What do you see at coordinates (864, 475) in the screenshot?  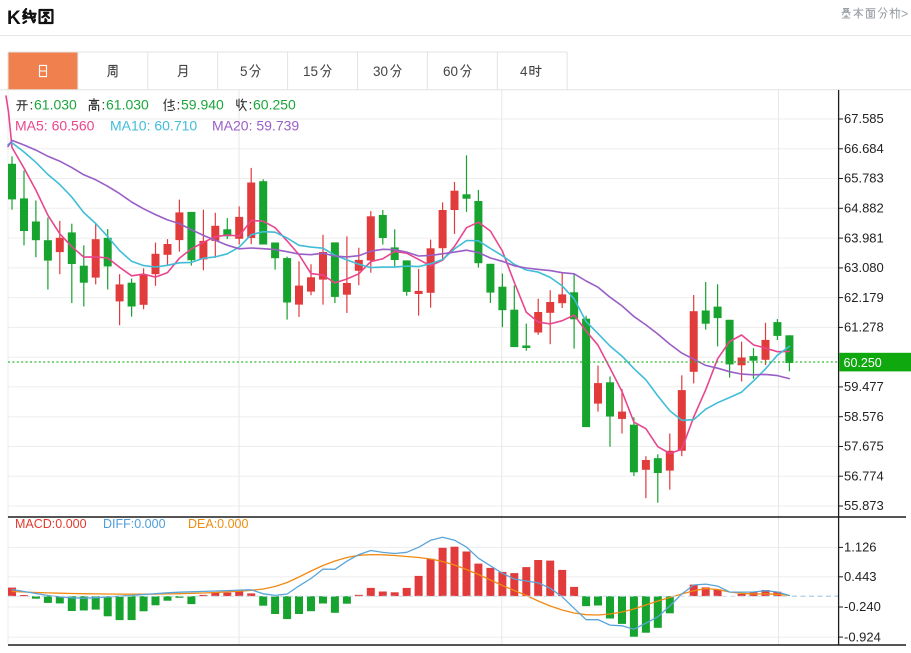 I see `svg-text: 56.774` at bounding box center [864, 475].